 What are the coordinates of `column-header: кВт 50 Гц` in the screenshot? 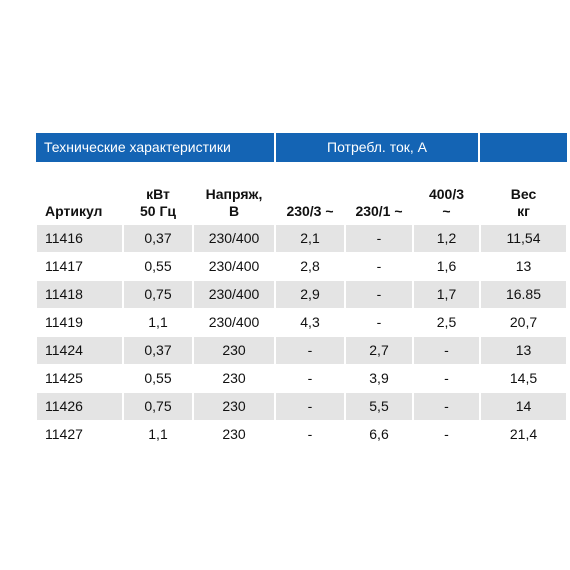 It's located at (157, 202).